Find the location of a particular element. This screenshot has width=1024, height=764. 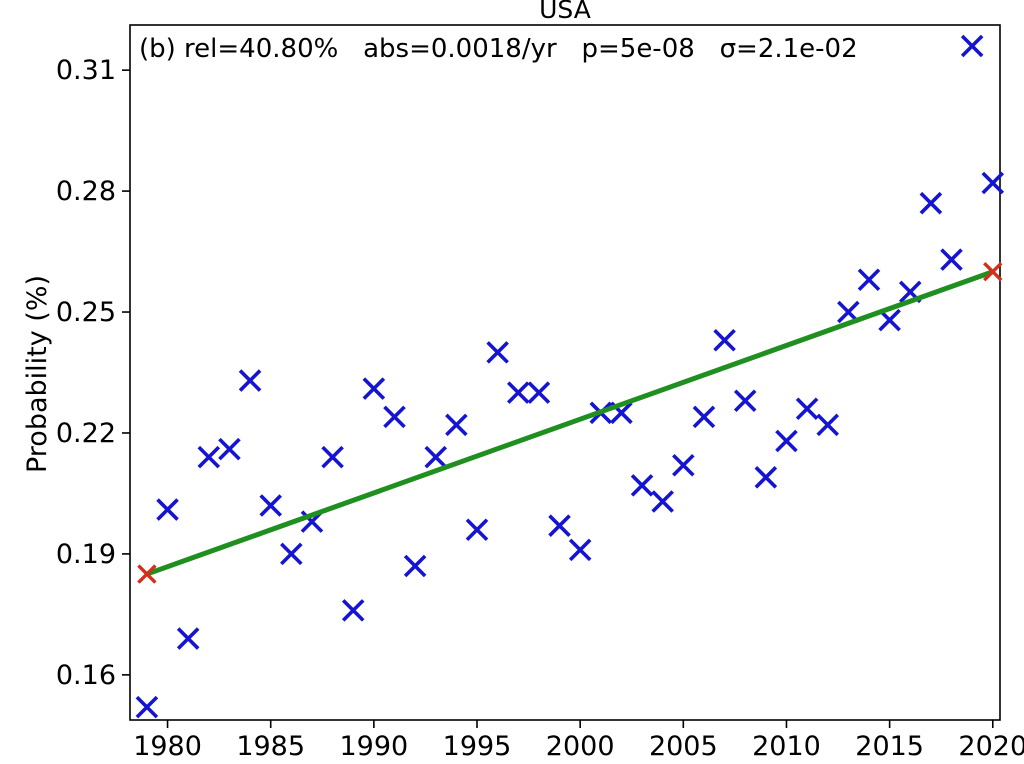

x-tick-label: 1985 is located at coordinates (270, 746).